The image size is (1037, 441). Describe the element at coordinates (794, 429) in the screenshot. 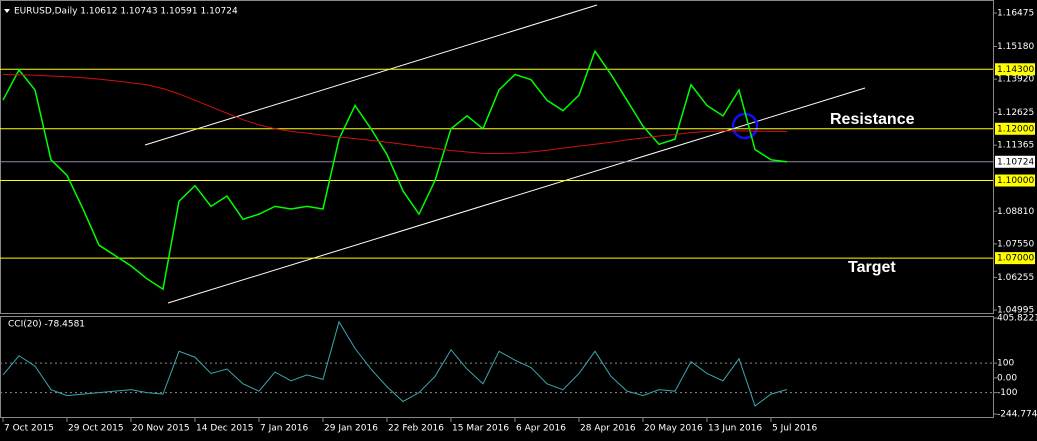

I see `x-tick-label: 5 Jul 2016` at that location.